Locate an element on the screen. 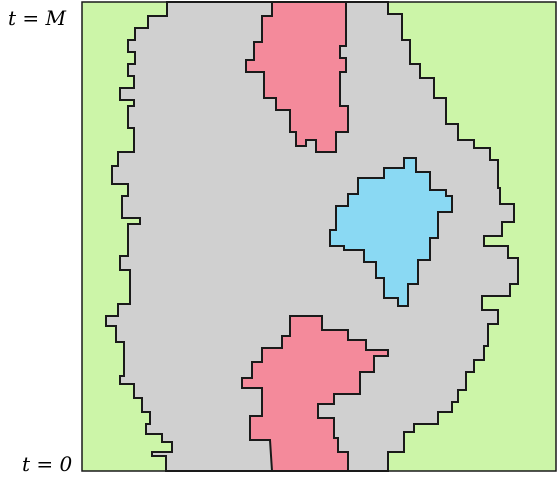 The width and height of the screenshot is (558, 484). time-bottom-label: t = 0 is located at coordinates (47, 464).